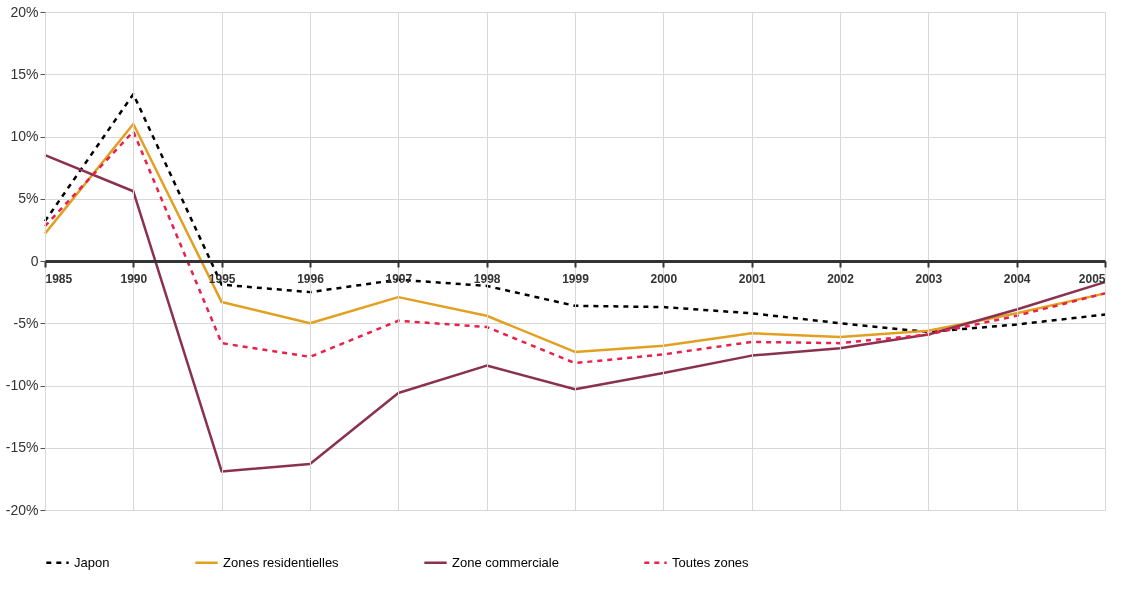  Describe the element at coordinates (22, 447) in the screenshot. I see `y-tick-label: -15%` at that location.